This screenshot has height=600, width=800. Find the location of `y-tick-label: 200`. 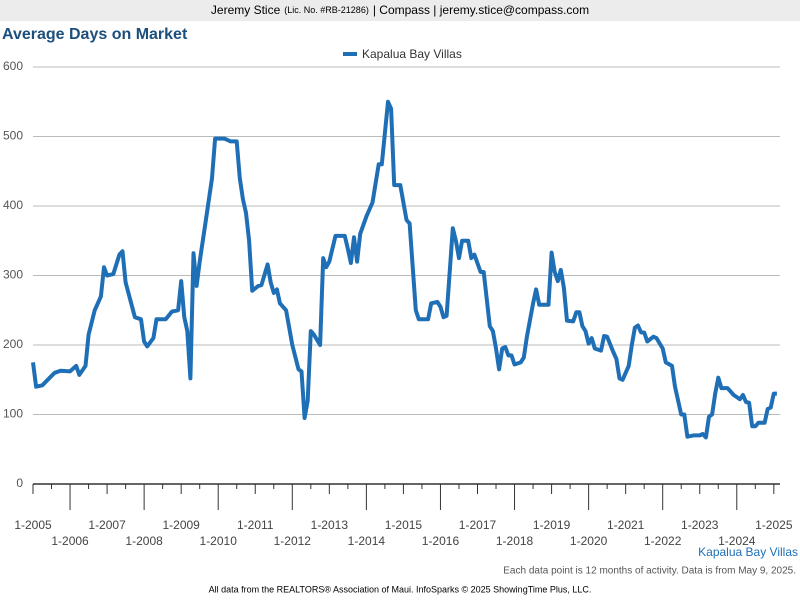

y-tick-label: 200 is located at coordinates (13, 344).